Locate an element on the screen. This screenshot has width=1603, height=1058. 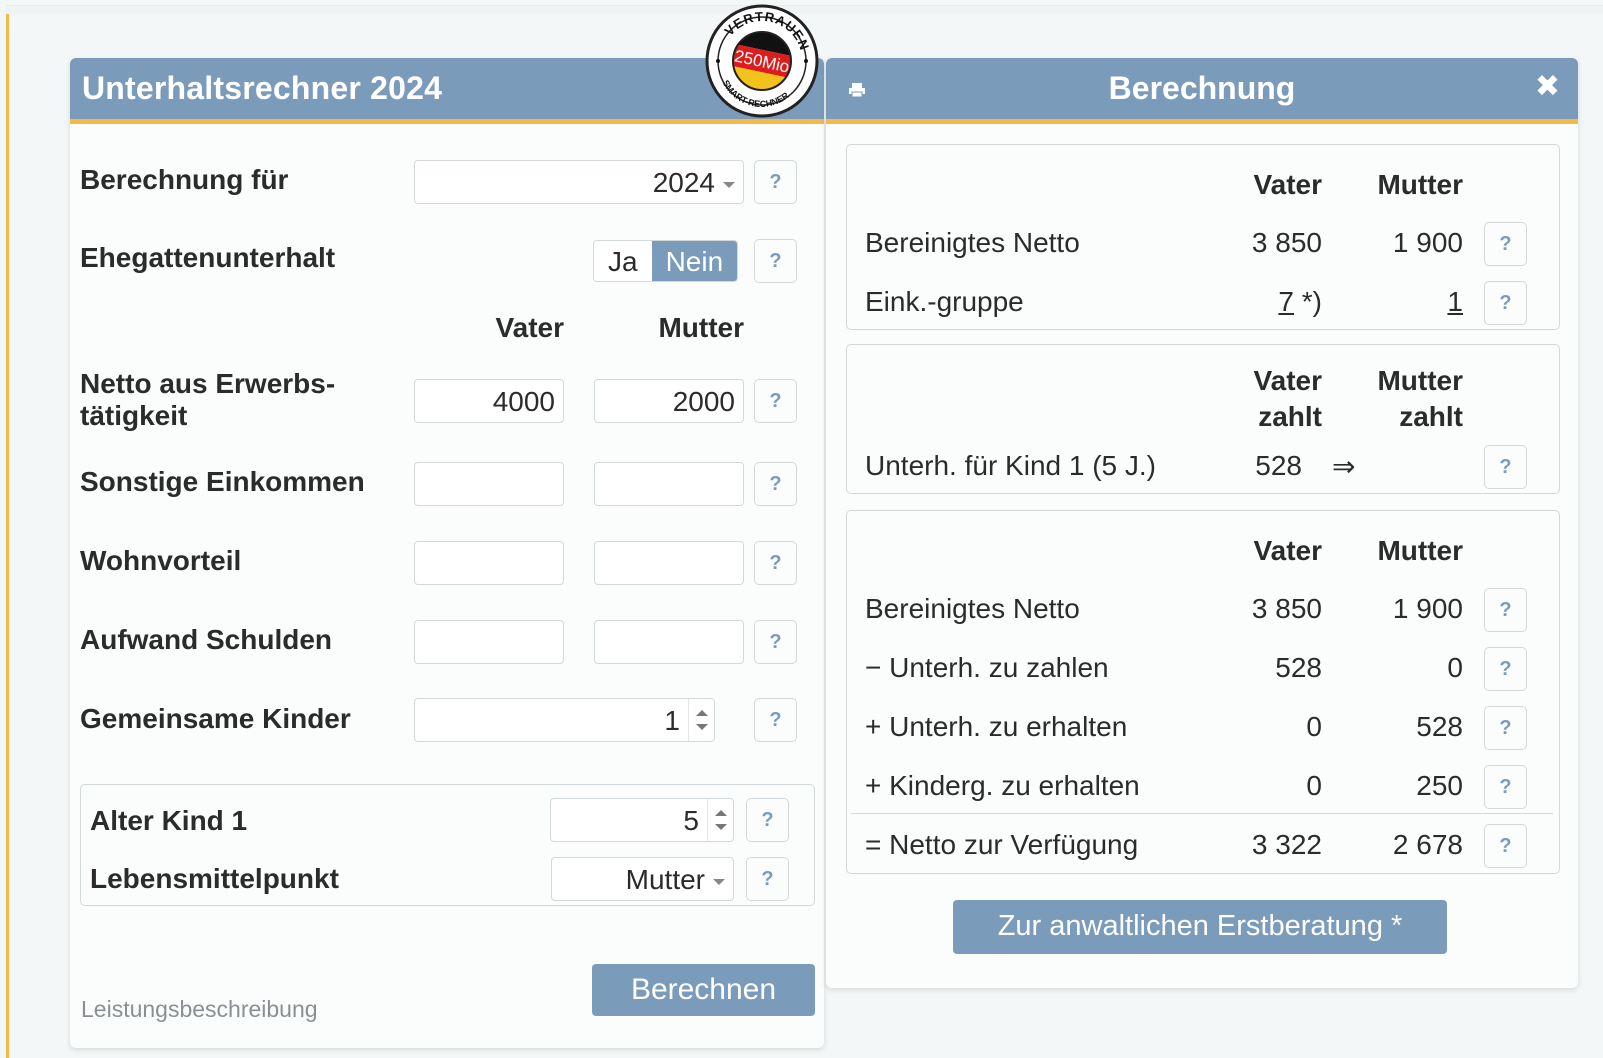
income-group-father: 7 *) is located at coordinates (1249, 302).